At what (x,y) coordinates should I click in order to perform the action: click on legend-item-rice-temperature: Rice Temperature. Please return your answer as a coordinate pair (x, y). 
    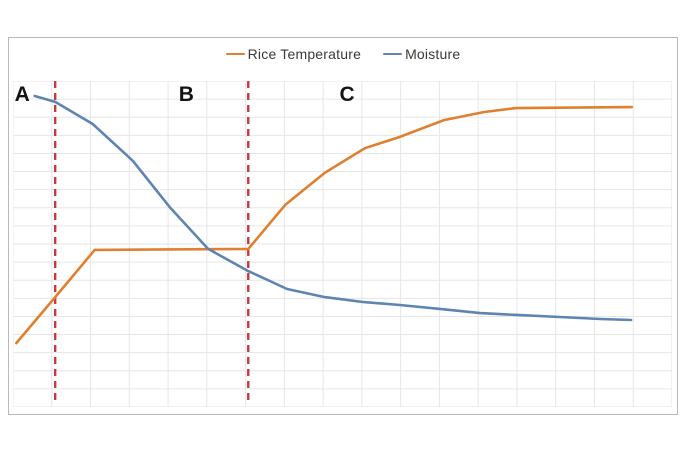
    Looking at the image, I should click on (293, 54).